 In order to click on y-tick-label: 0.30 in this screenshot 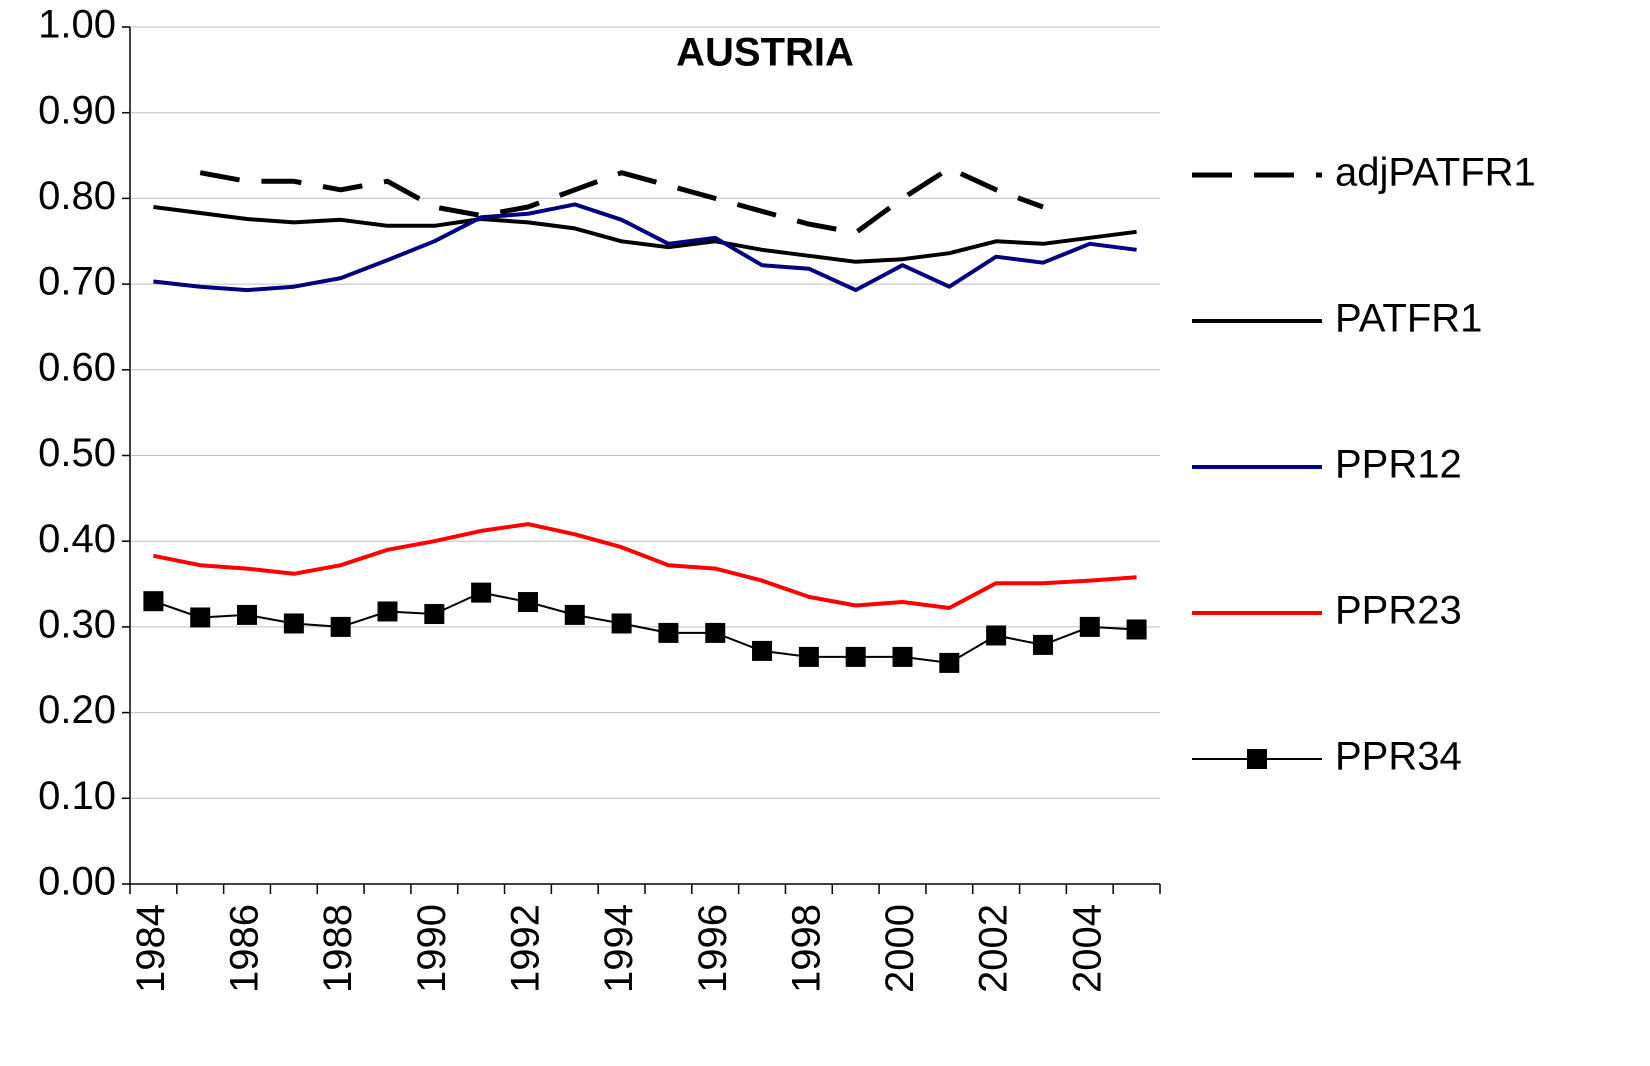, I will do `click(77, 624)`.